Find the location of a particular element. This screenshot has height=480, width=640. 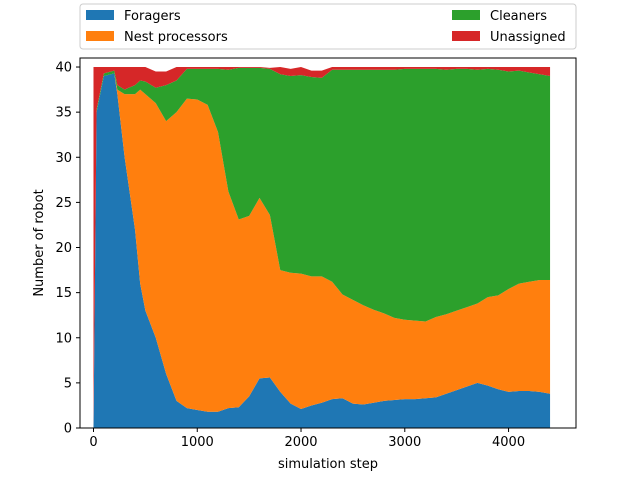

legend-swatch-unassigned is located at coordinates (466, 36).